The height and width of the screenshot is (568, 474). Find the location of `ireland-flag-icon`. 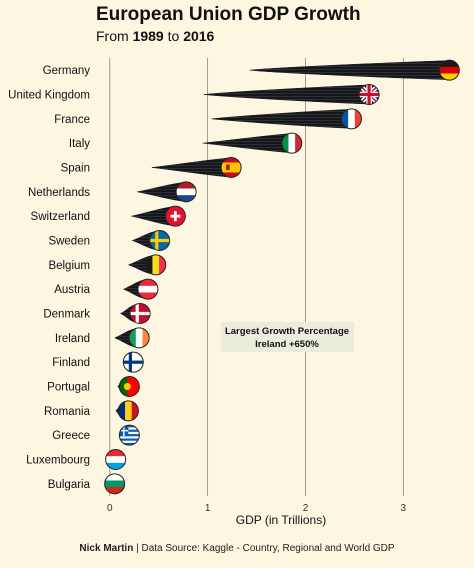

ireland-flag-icon is located at coordinates (139, 338).